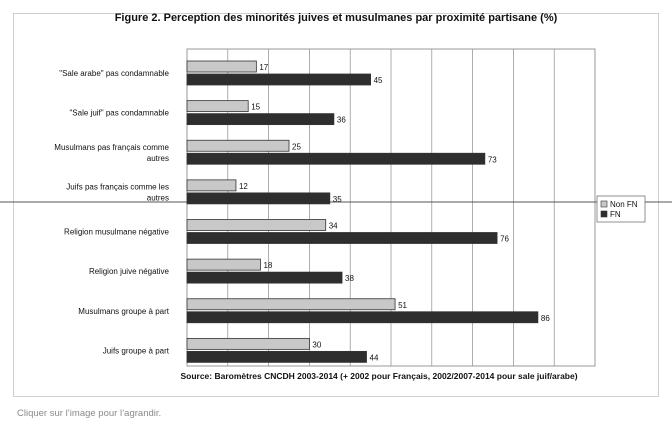 Image resolution: width=672 pixels, height=428 pixels. What do you see at coordinates (114, 73) in the screenshot?
I see `category-label: "Sale arabe" pas condamnable` at bounding box center [114, 73].